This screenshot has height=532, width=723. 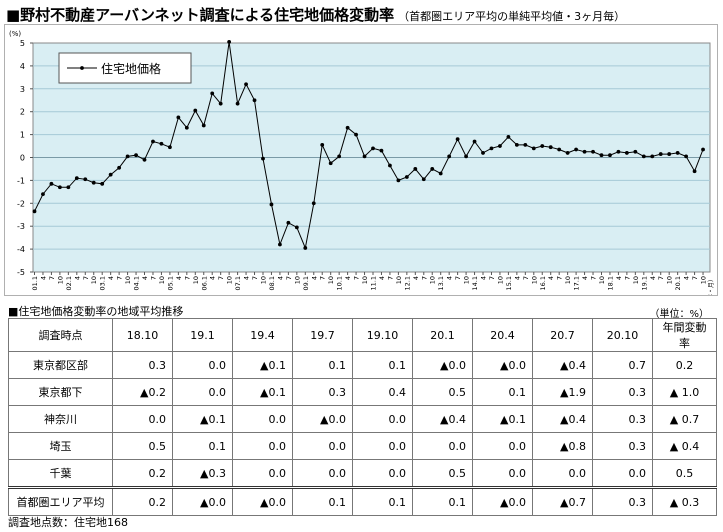 I want to click on y-tick-label: 5, so click(x=22, y=43).